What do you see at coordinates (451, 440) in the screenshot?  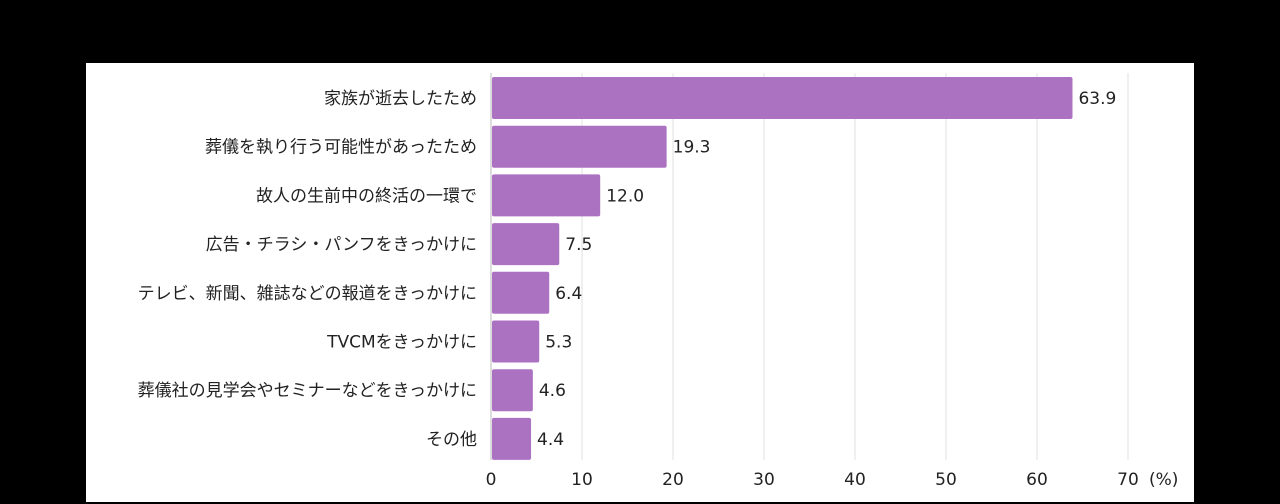 I see `category-label: その他` at bounding box center [451, 440].